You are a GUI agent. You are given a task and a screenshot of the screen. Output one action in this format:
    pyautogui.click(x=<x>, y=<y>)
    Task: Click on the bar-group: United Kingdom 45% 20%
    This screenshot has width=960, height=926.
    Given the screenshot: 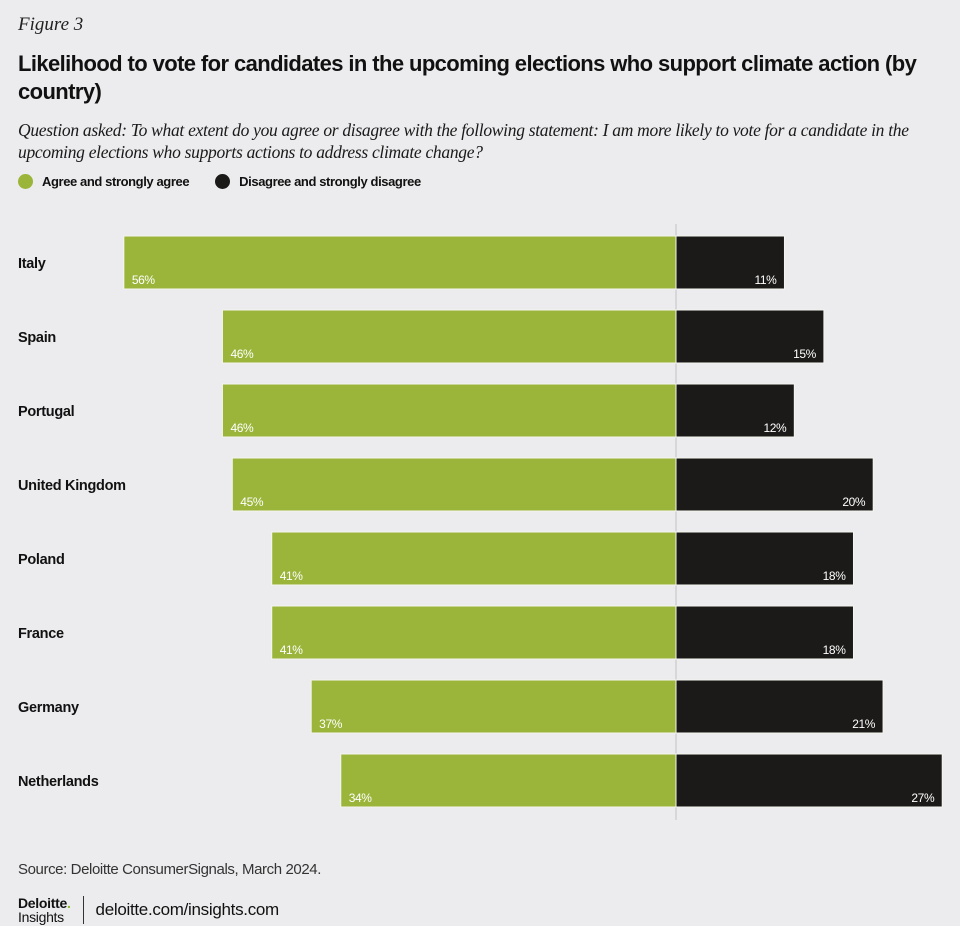 What is the action you would take?
    pyautogui.click(x=446, y=484)
    